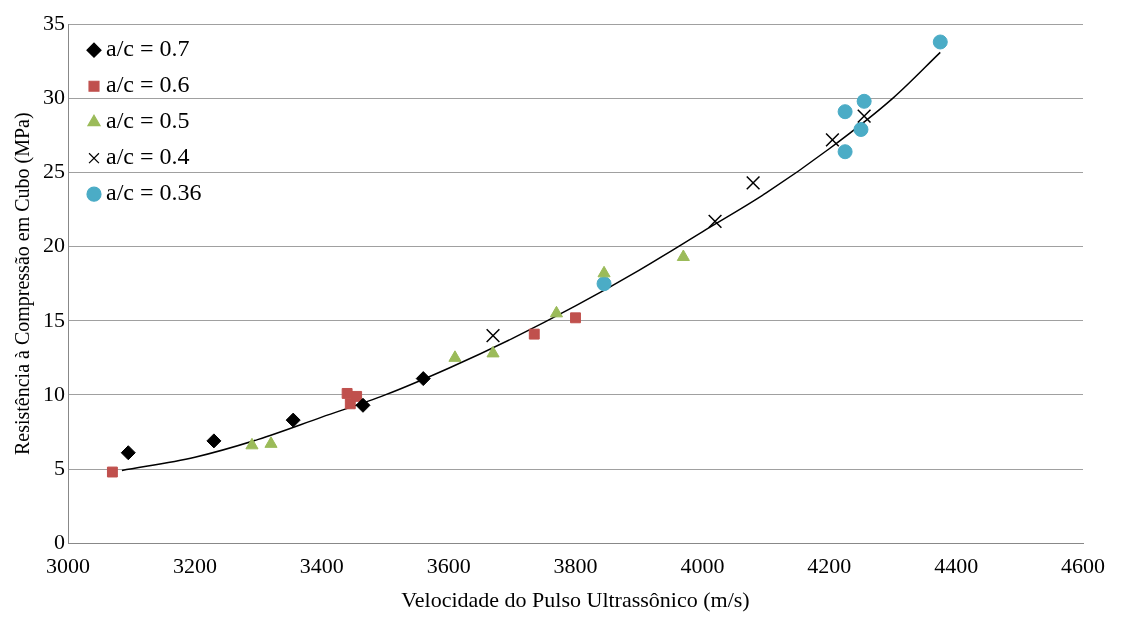  I want to click on x-tick-label: 4200, so click(829, 566).